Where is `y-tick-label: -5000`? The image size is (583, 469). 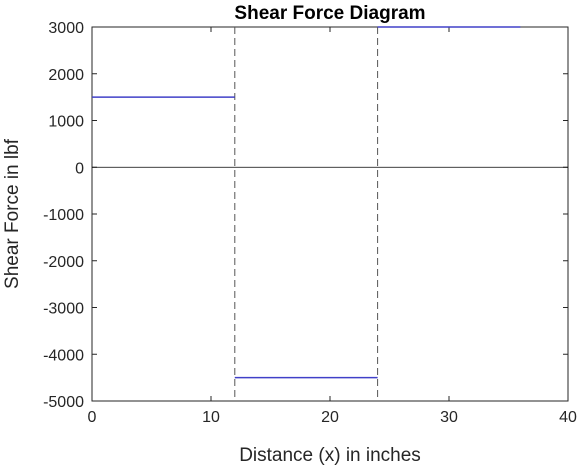 y-tick-label: -5000 is located at coordinates (63, 402).